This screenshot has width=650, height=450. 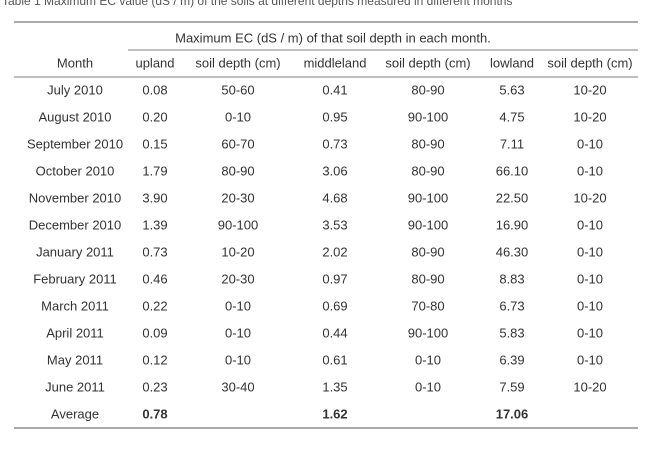 I want to click on cell: 3.53, so click(x=334, y=224).